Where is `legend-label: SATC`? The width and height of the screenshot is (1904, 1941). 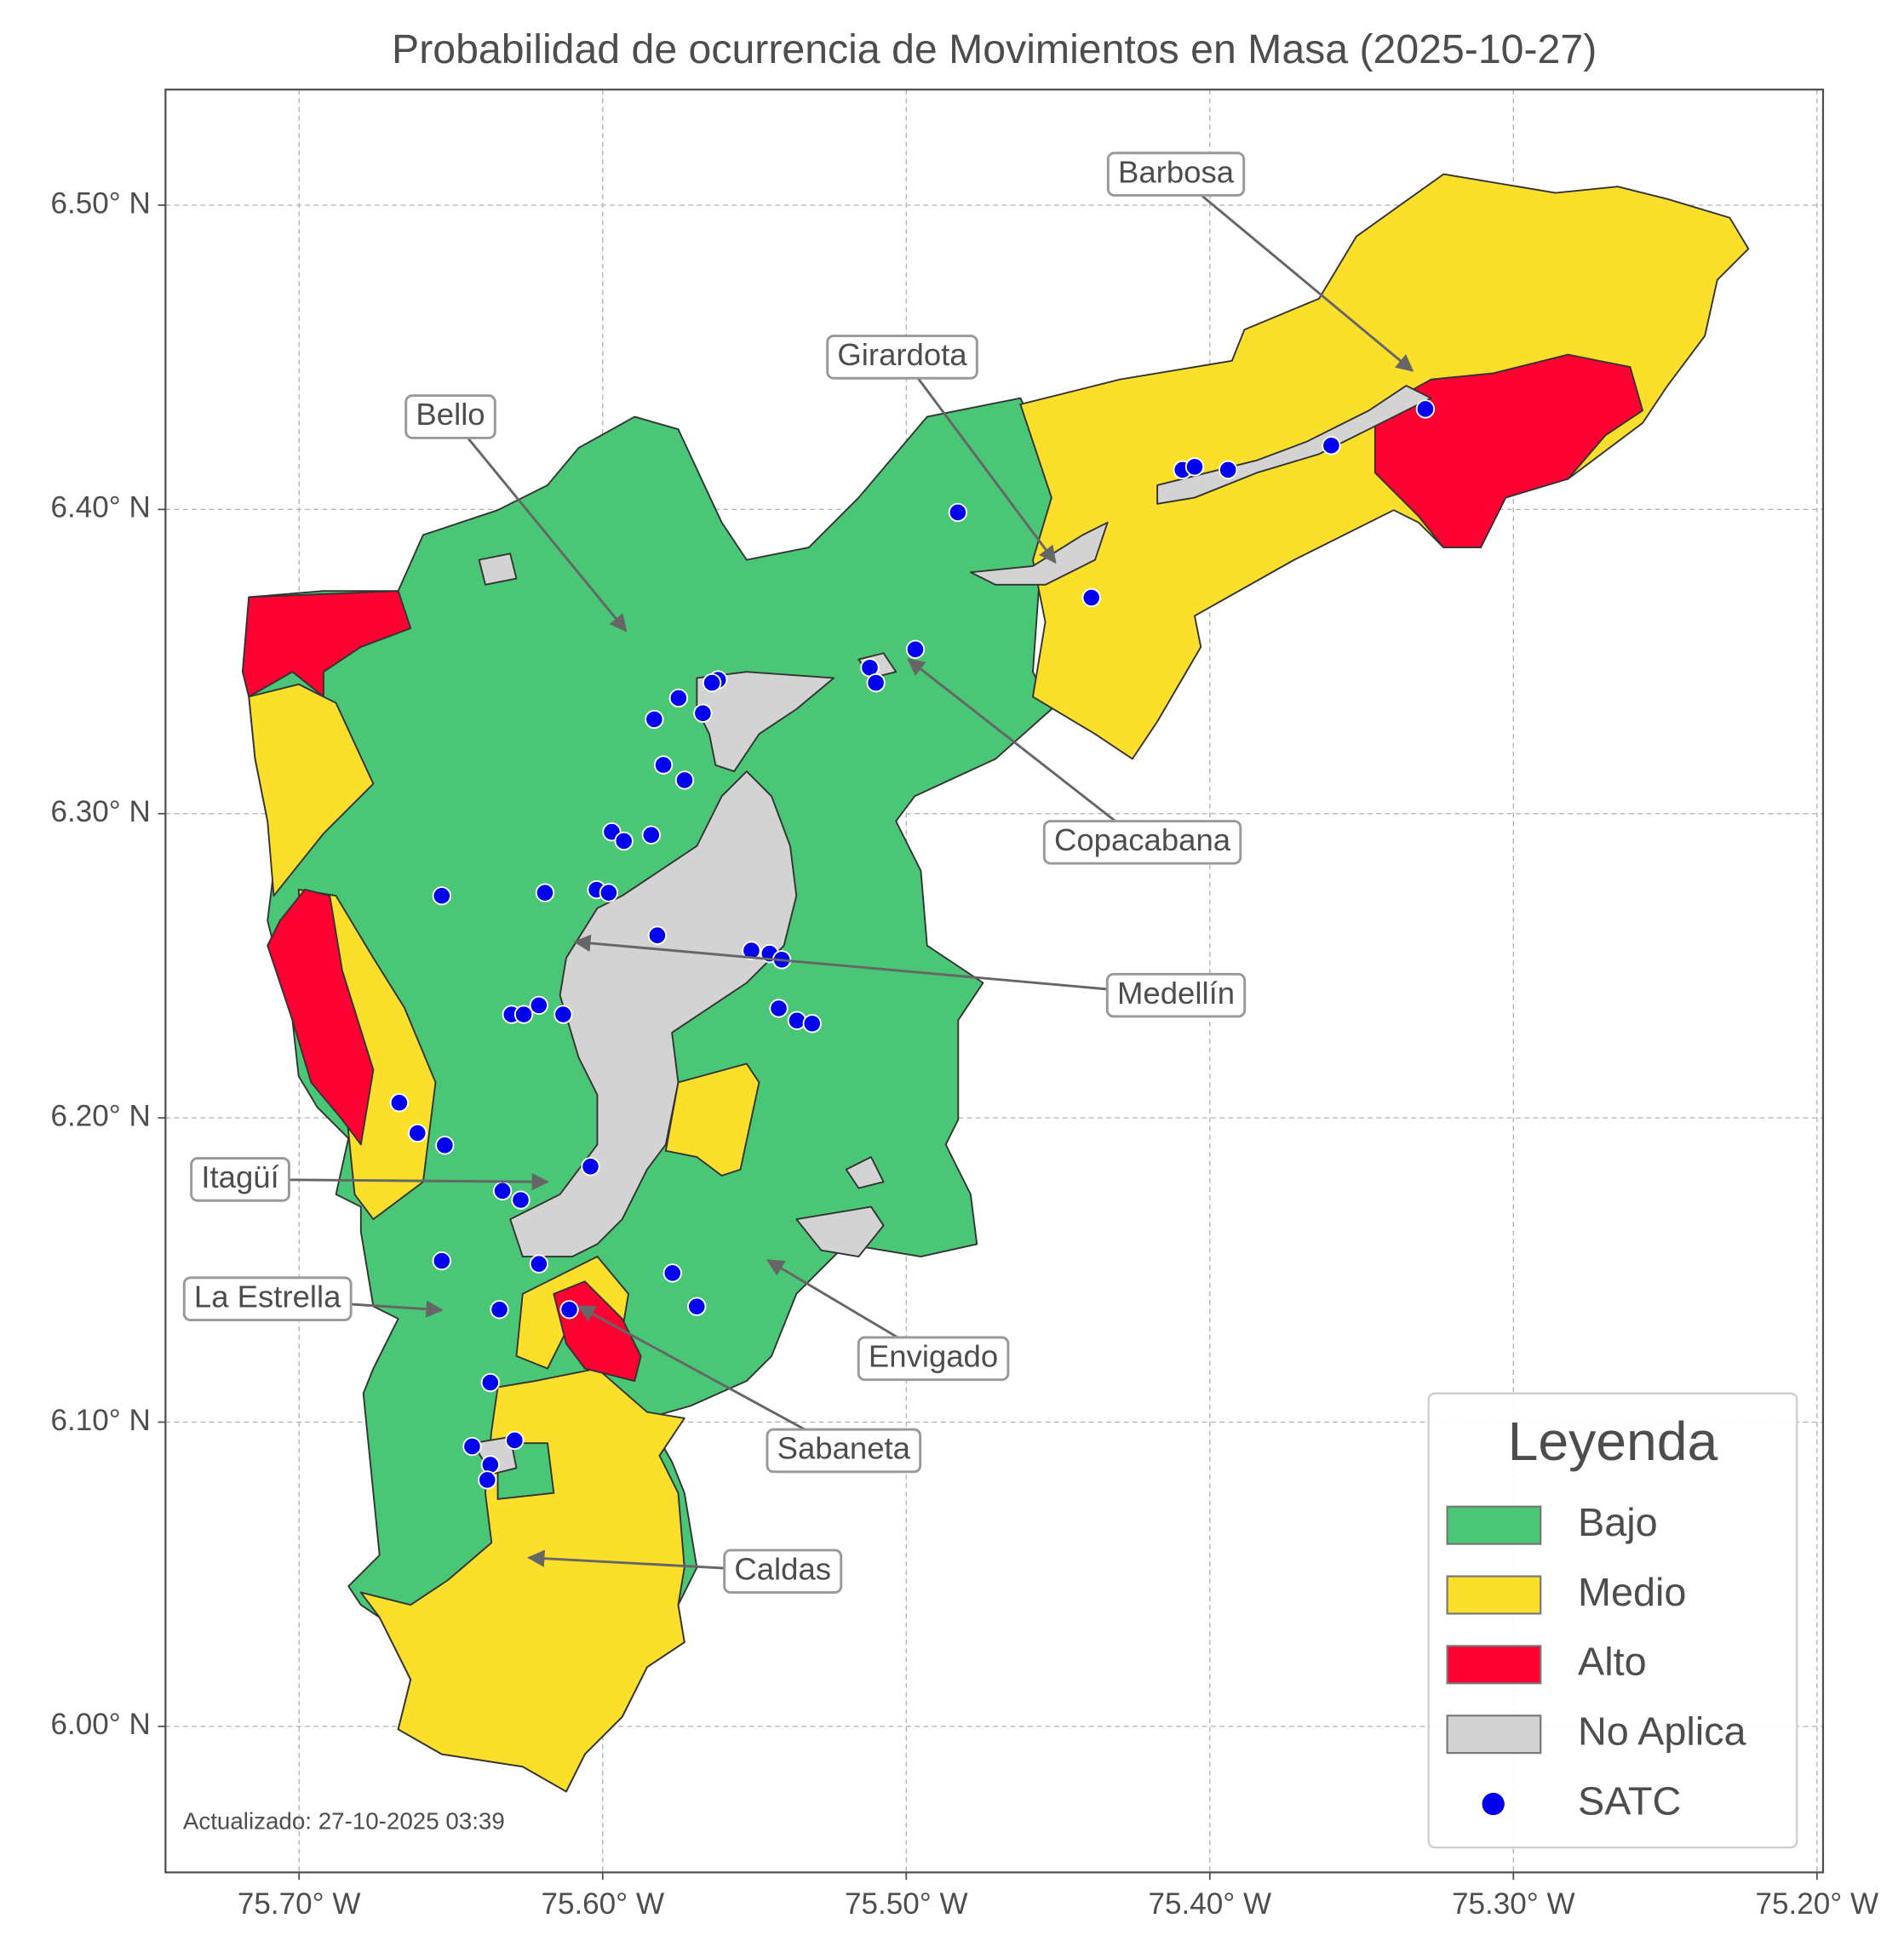
legend-label: SATC is located at coordinates (1630, 1800).